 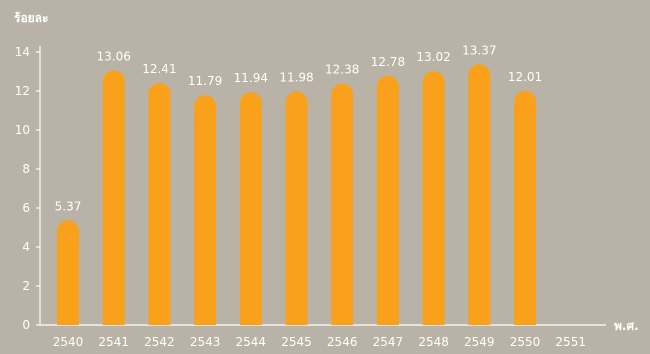 What do you see at coordinates (113, 342) in the screenshot?
I see `x-tick-label-2541: 2541` at bounding box center [113, 342].